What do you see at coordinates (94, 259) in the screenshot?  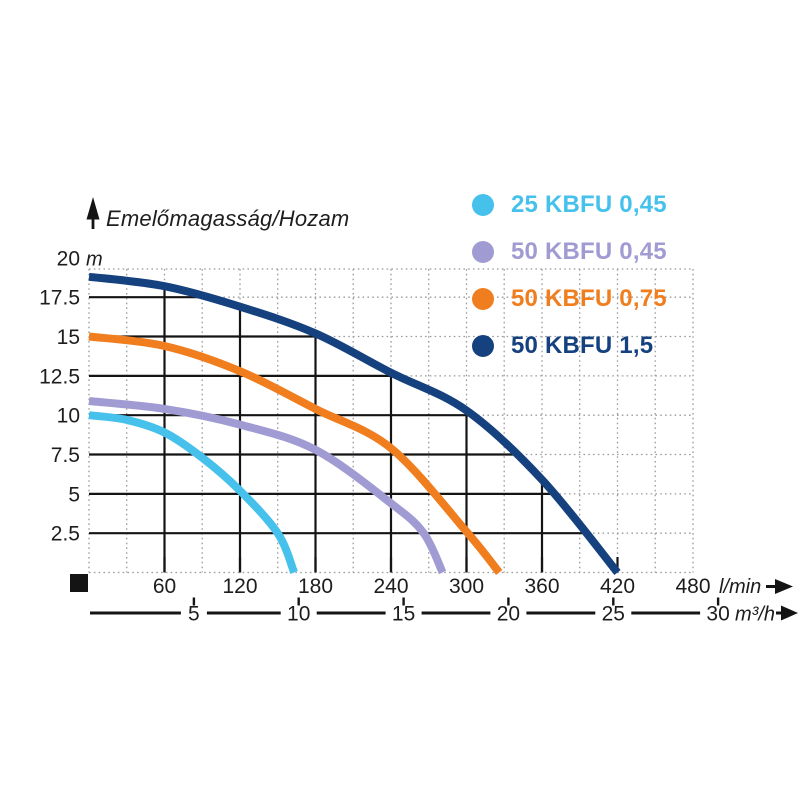 I see `svg-text: m` at bounding box center [94, 259].